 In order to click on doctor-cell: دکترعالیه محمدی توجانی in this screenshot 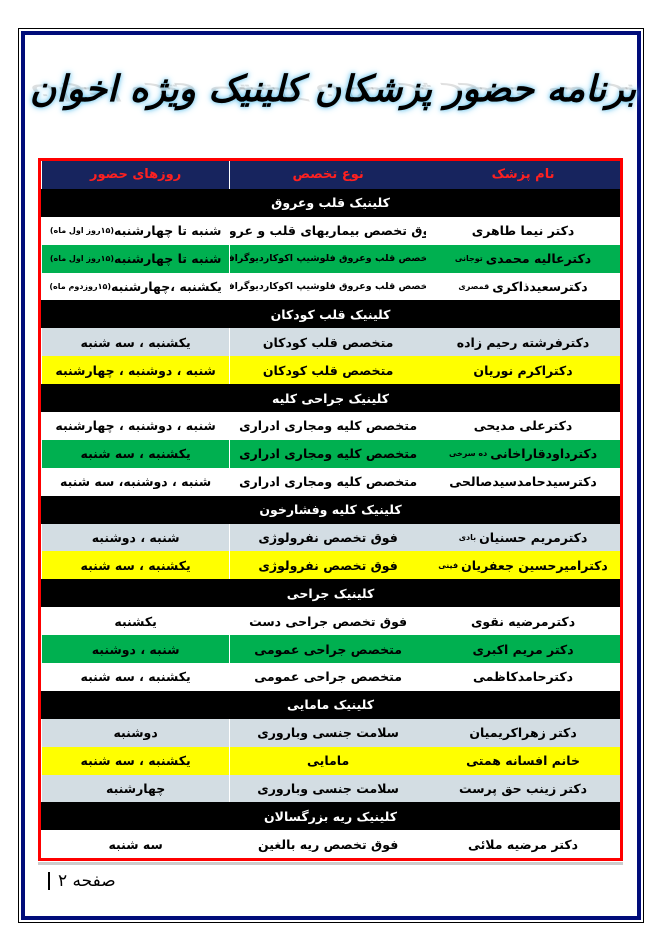, I will do `click(523, 259)`.